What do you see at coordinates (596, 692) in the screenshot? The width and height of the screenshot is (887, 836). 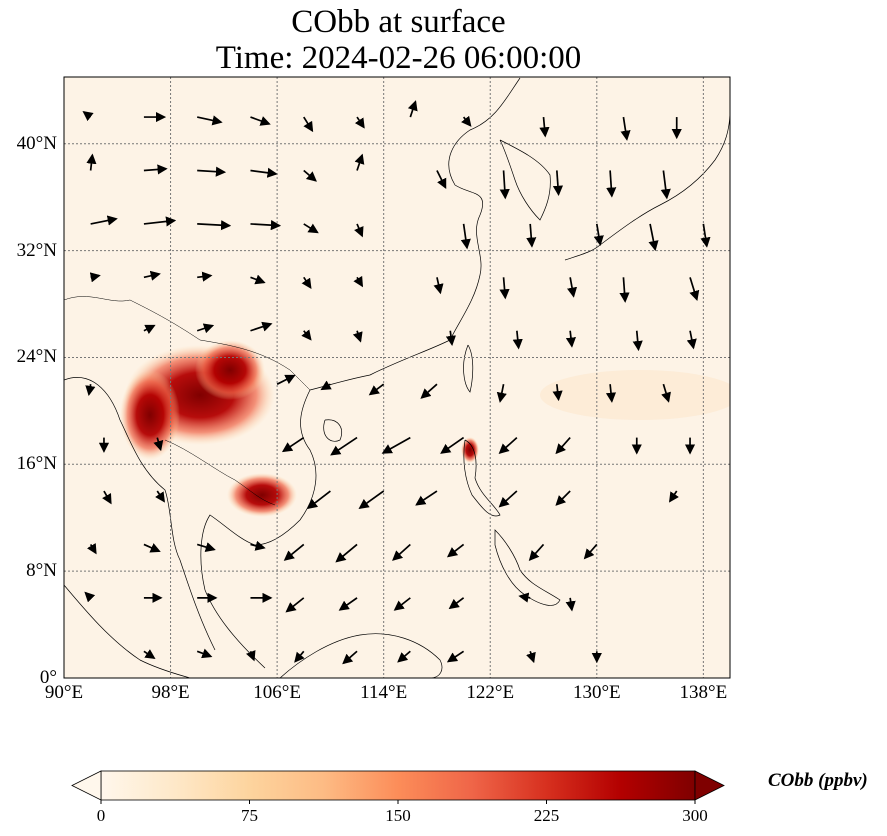 I see `x-tick-label: 130°E` at bounding box center [596, 692].